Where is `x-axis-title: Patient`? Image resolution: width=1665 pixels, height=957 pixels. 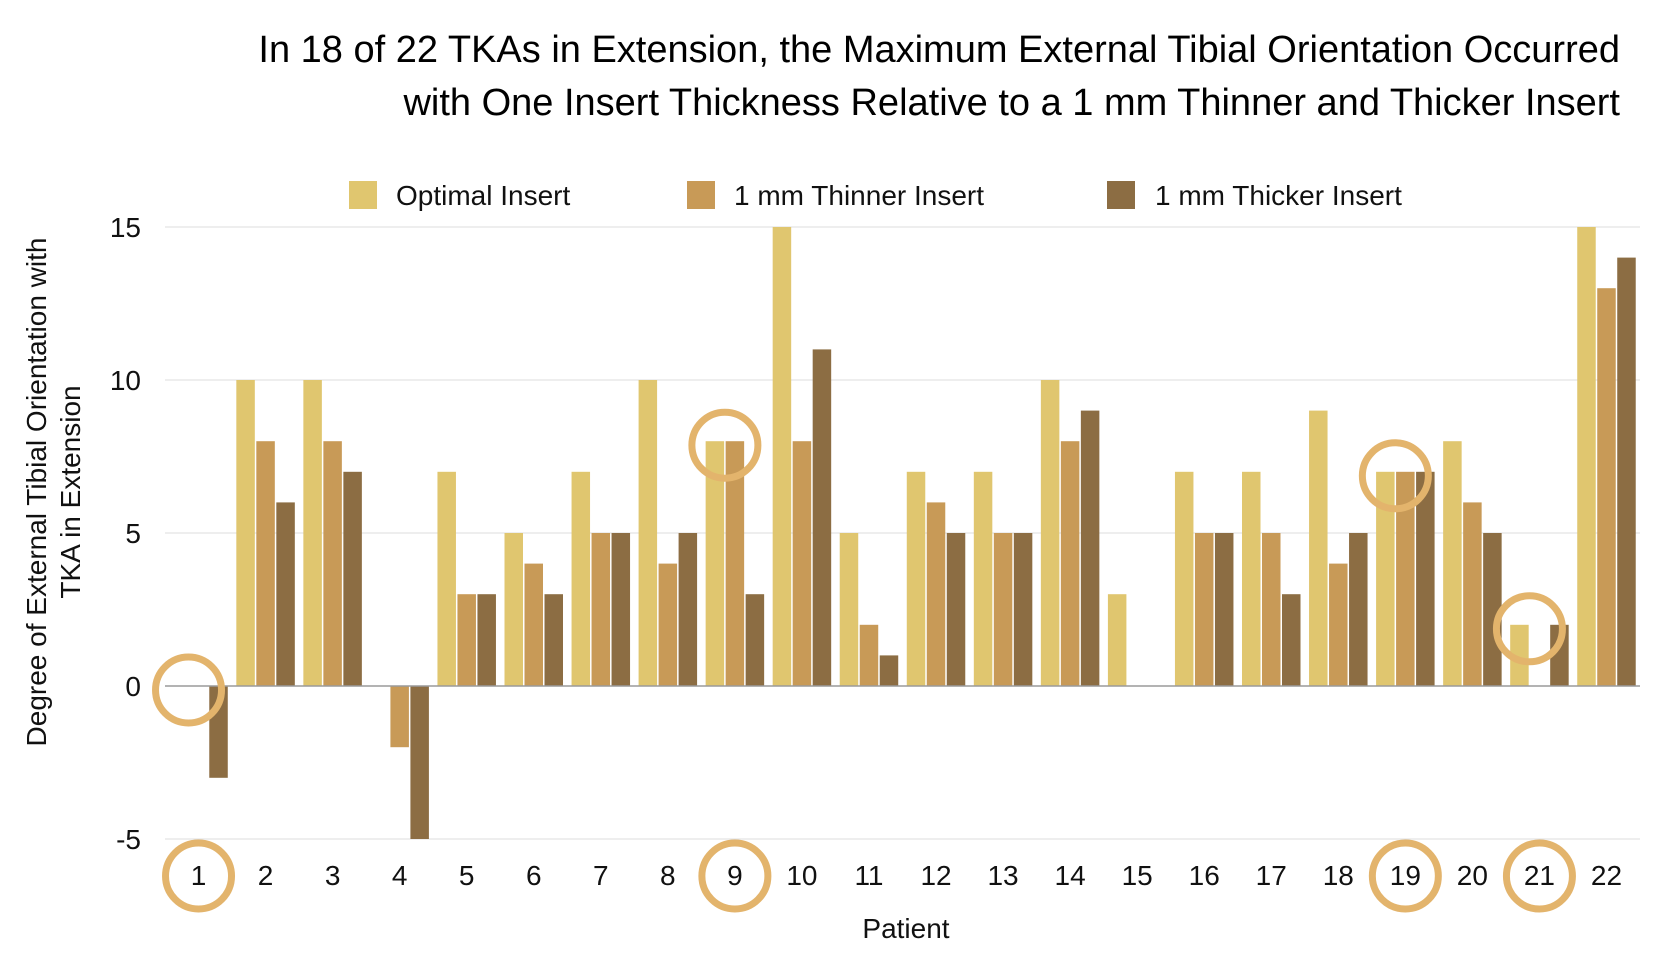
x-axis-title: Patient is located at coordinates (905, 928).